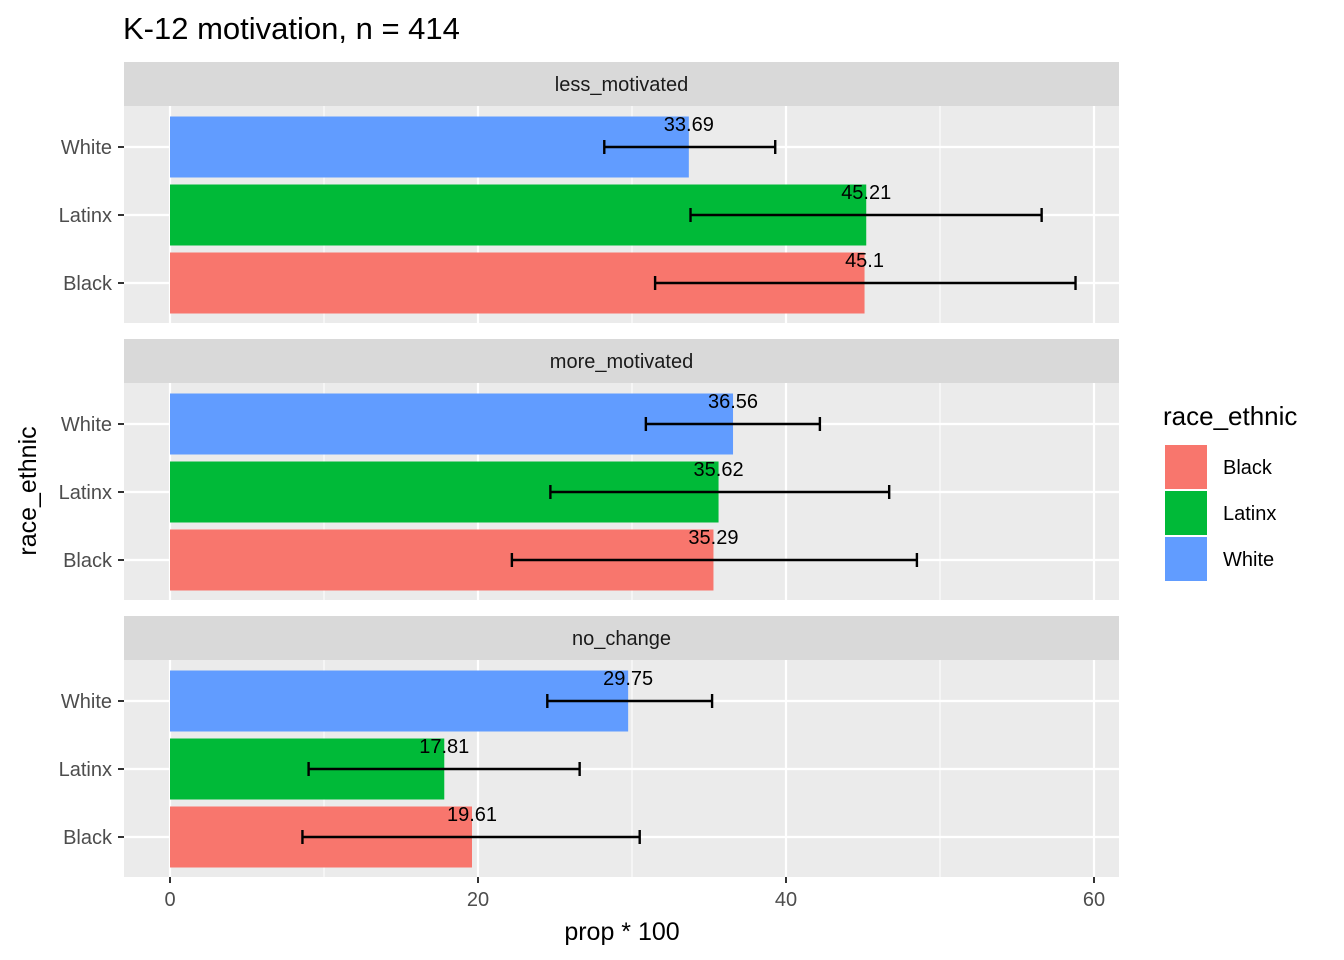 This screenshot has width=1344, height=960. I want to click on facet-strip-label: less_motivated, so click(621, 85).